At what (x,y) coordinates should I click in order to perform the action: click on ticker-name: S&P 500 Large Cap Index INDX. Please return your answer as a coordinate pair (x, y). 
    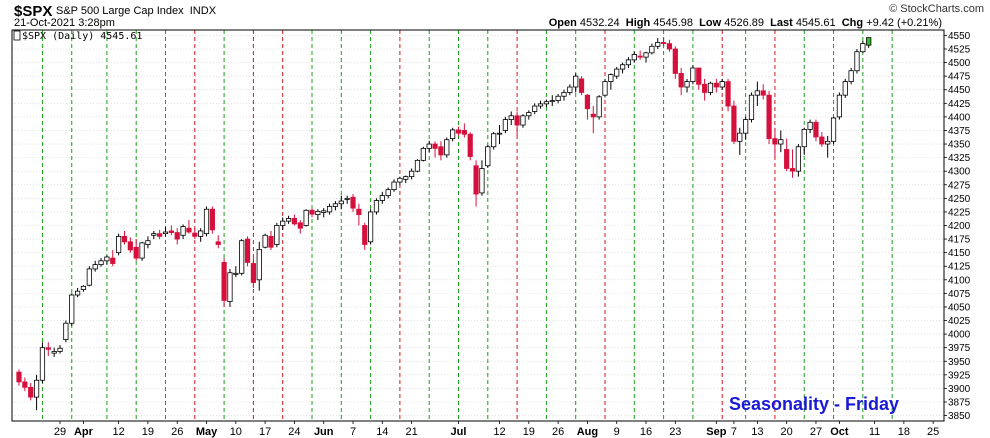
    Looking at the image, I should click on (136, 11).